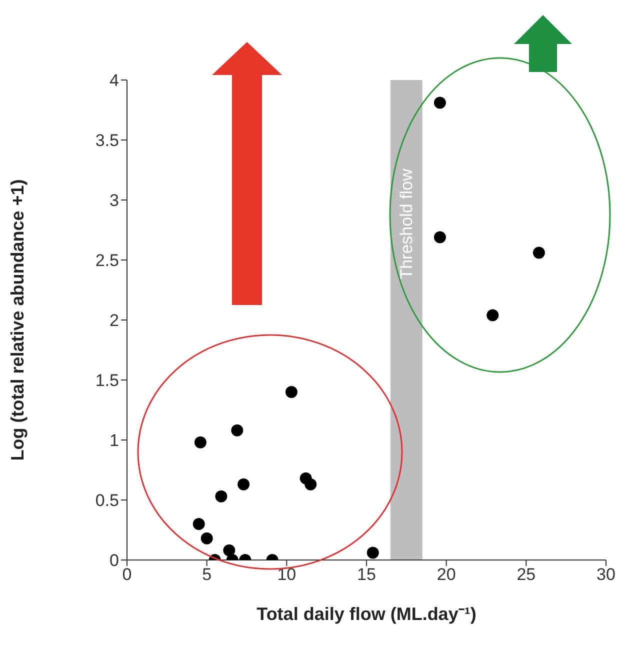 The image size is (621, 660). I want to click on x-tick-label: 25, so click(526, 574).